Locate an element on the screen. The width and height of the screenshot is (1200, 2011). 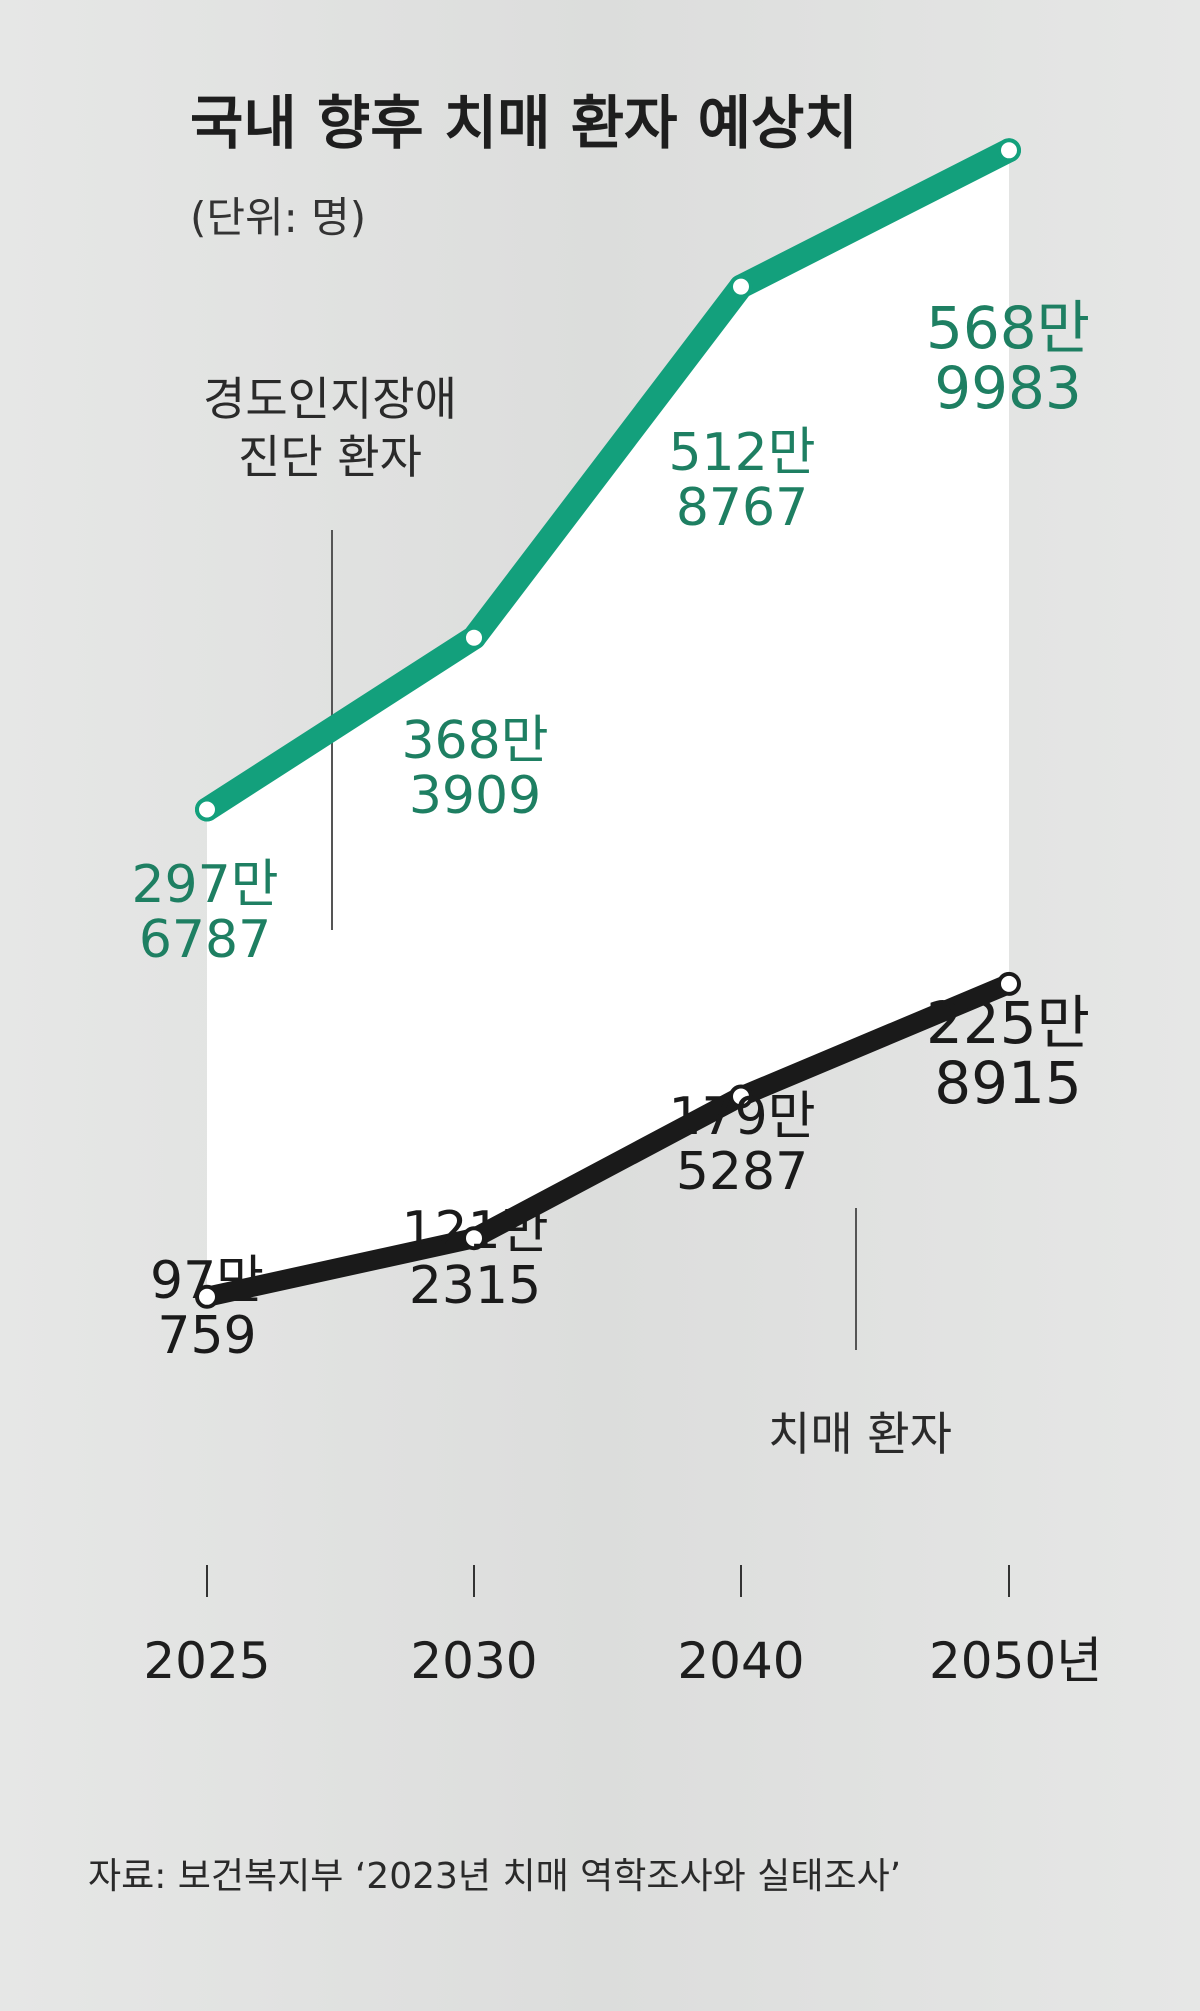
data-label: 368만 is located at coordinates (474, 741).